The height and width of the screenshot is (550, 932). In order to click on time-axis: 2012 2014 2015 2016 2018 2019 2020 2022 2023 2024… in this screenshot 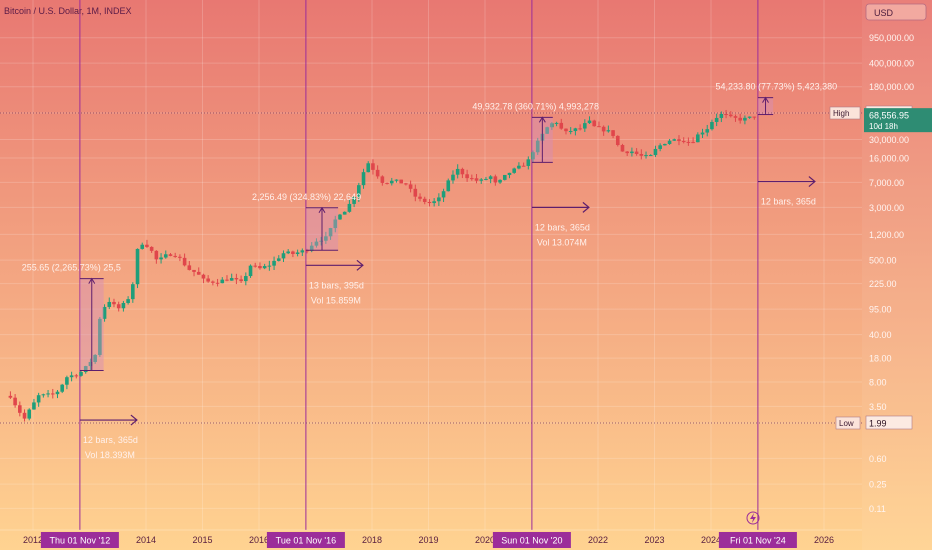, I will do `click(431, 538)`.